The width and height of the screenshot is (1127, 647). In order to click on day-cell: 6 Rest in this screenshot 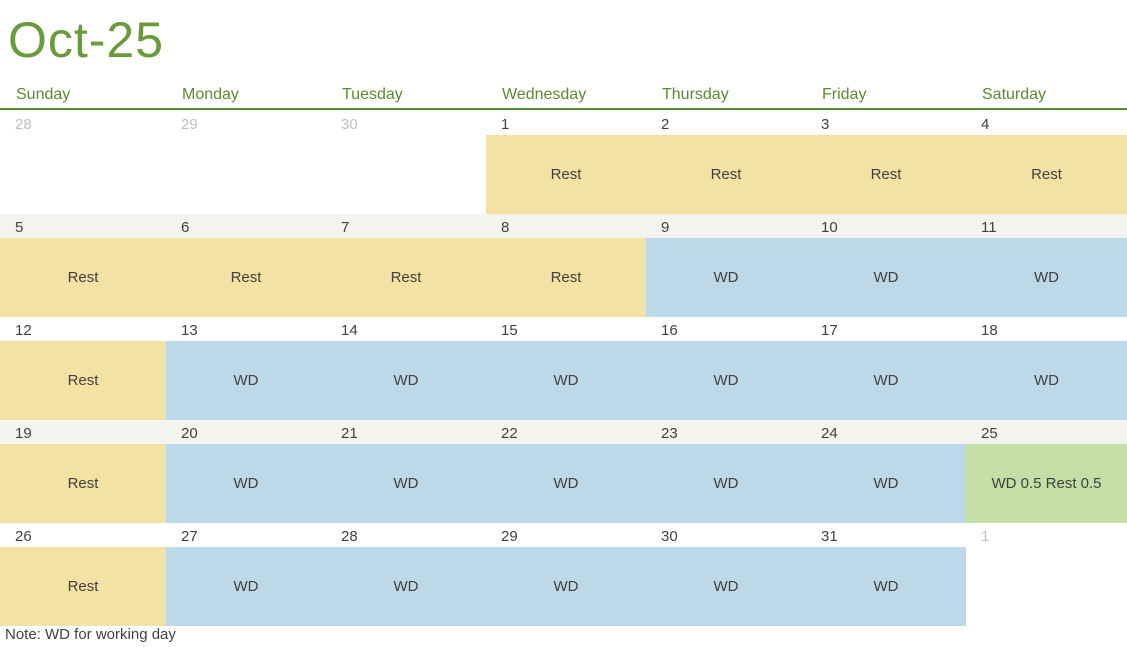, I will do `click(246, 265)`.